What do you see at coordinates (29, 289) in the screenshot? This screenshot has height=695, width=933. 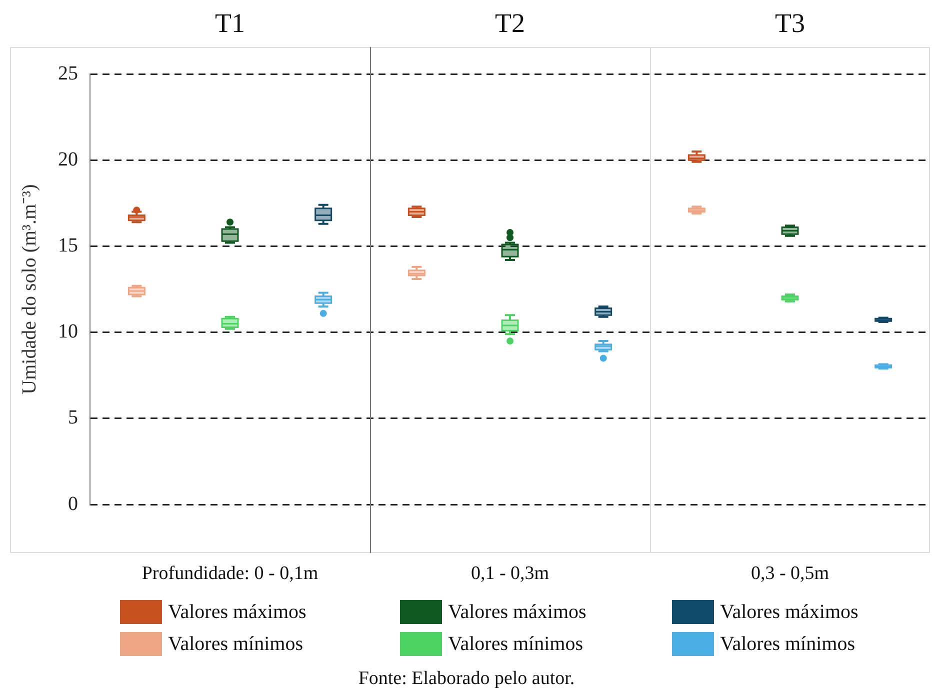 I see `y-axis-title: Umidade do solo (m³.m⁻³)` at bounding box center [29, 289].